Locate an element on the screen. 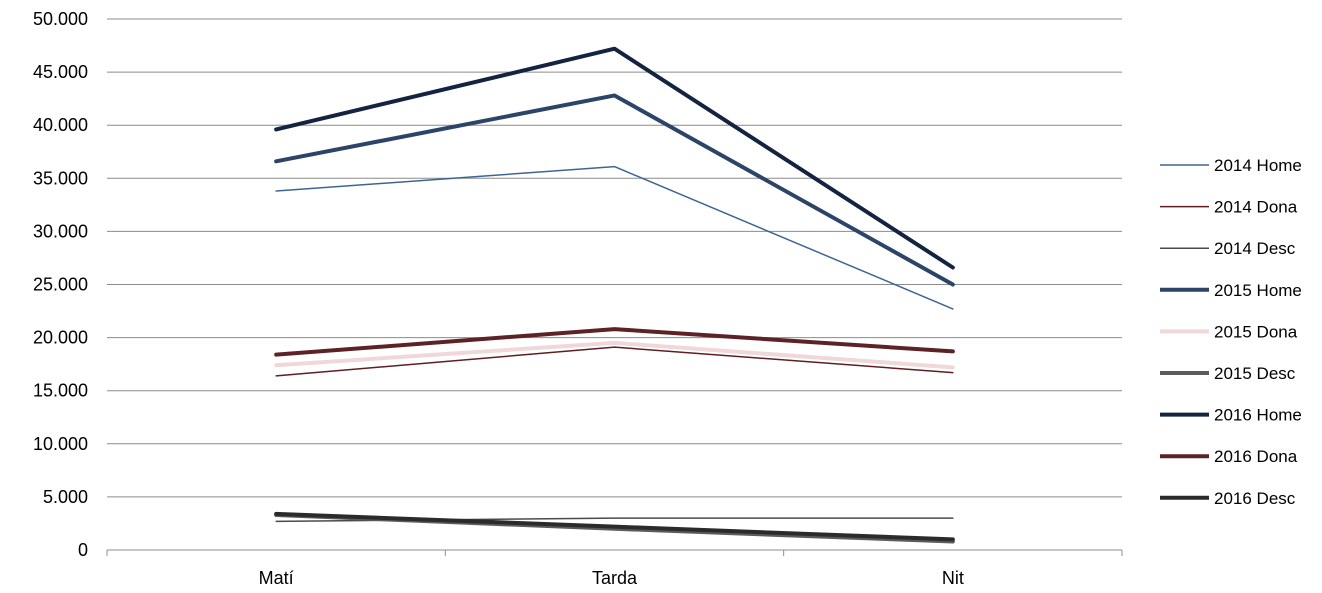 Image resolution: width=1322 pixels, height=593 pixels. y-tick-label: 40.000 is located at coordinates (60, 125).